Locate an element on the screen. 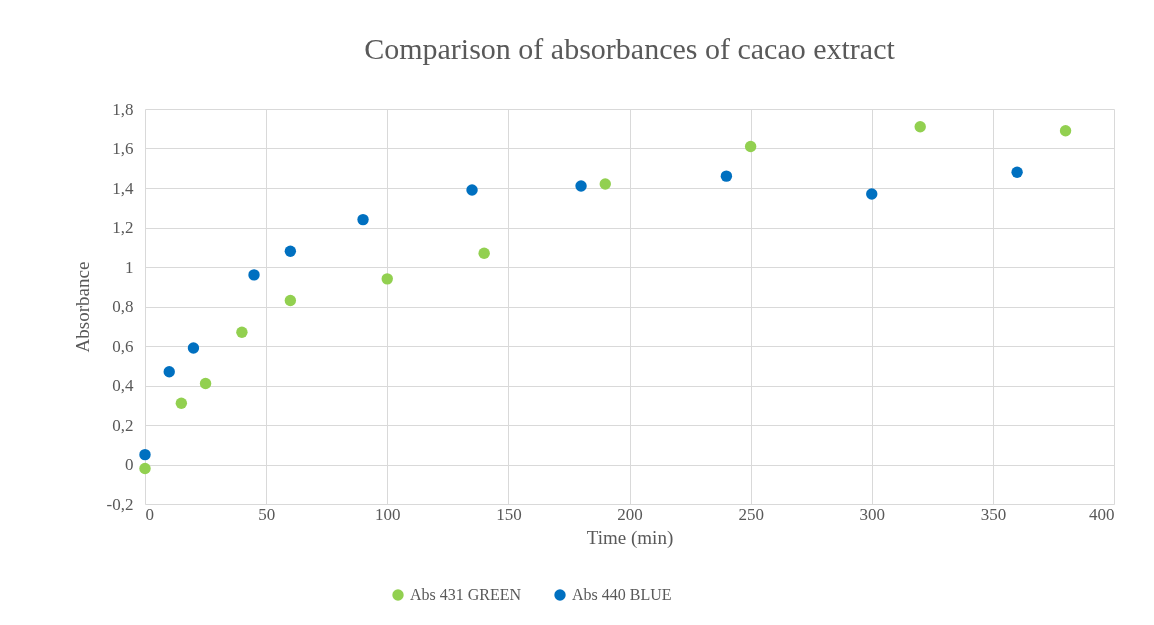 The image size is (1154, 625). y-tick-label: 0 is located at coordinates (129, 464).